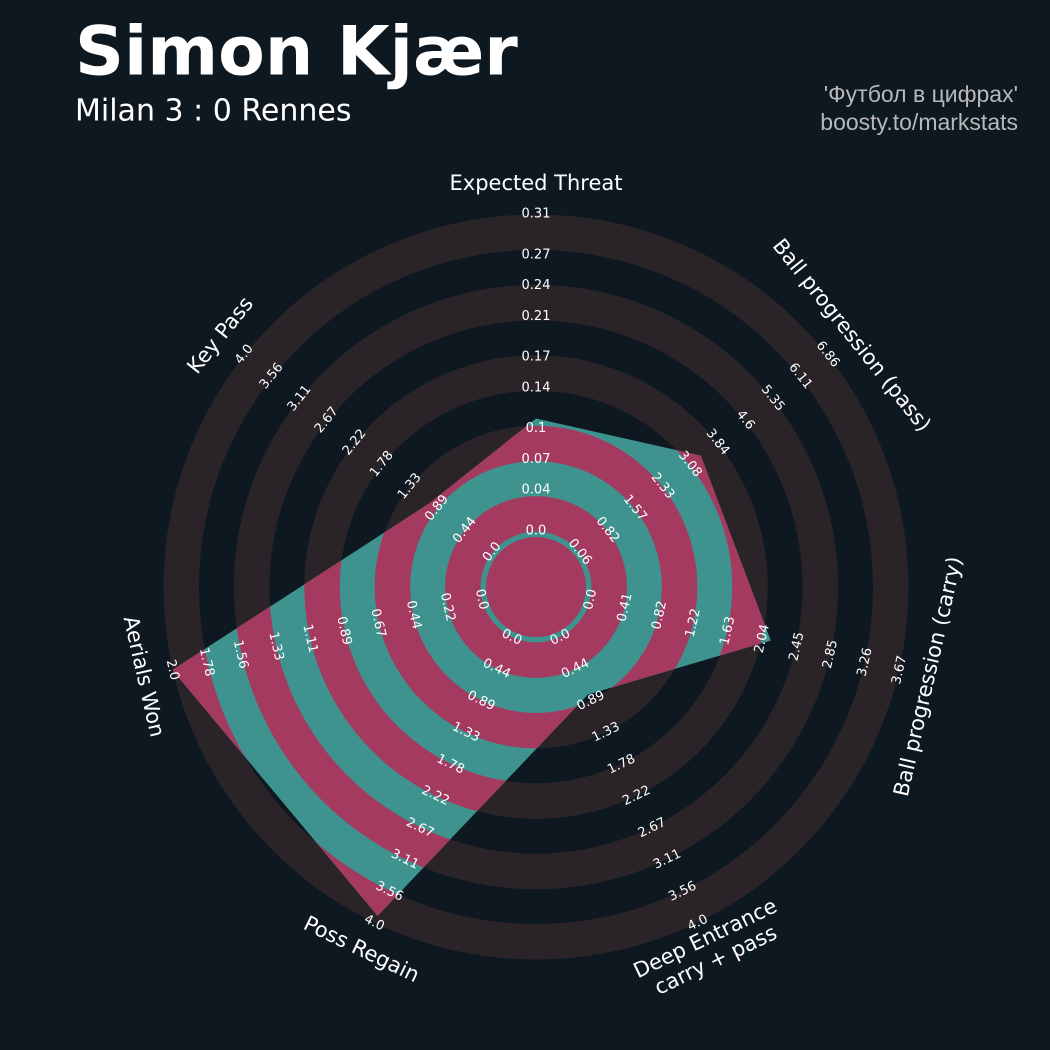  What do you see at coordinates (296, 52) in the screenshot?
I see `chart-title: Simon Kjær` at bounding box center [296, 52].